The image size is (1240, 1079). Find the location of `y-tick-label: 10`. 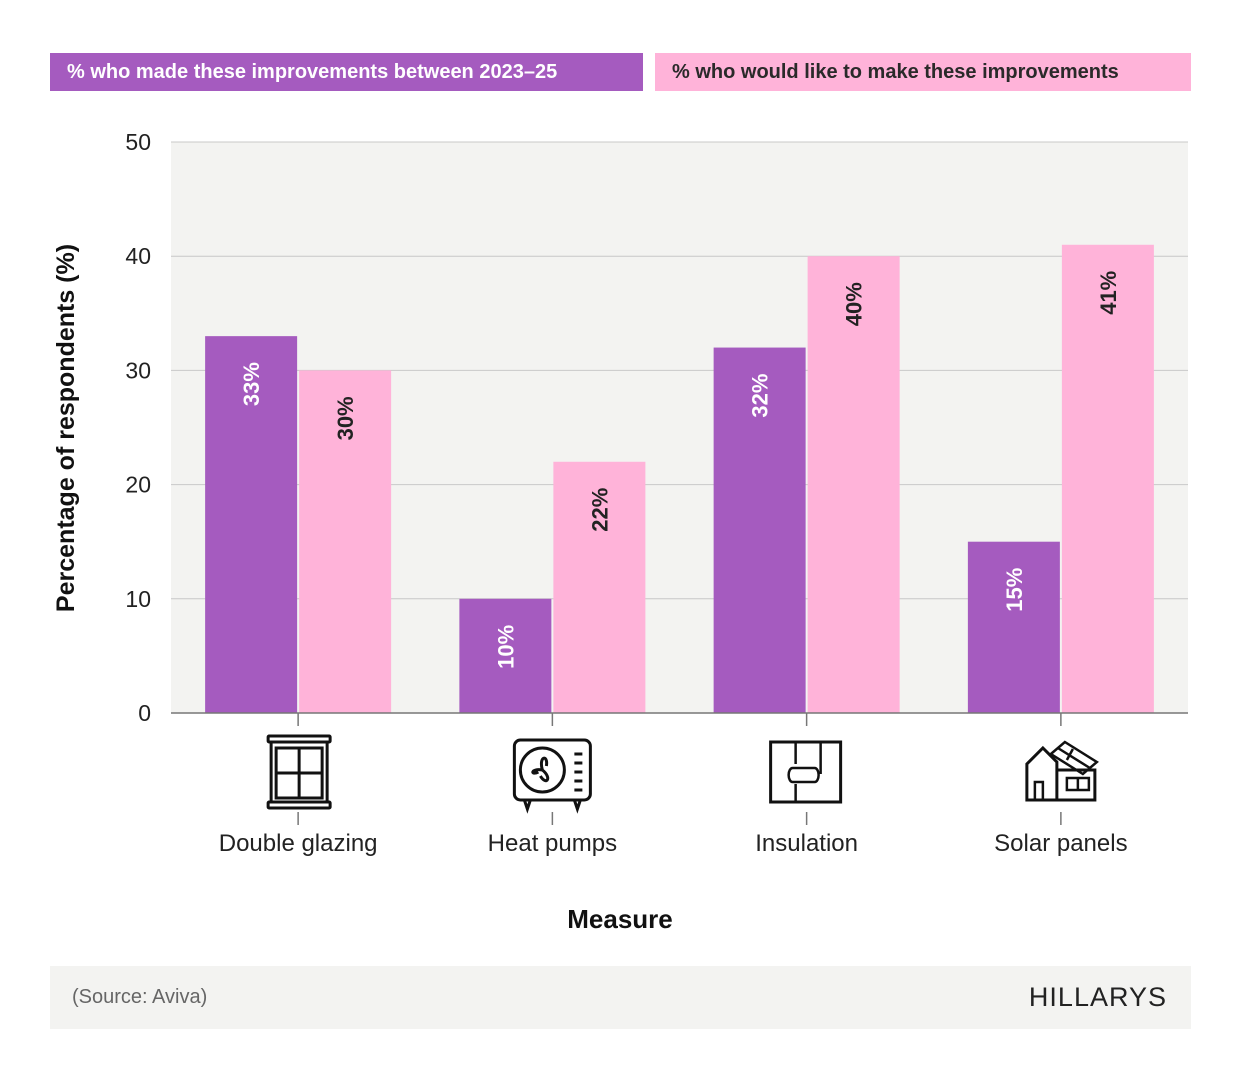

y-tick-label: 10 is located at coordinates (138, 599).